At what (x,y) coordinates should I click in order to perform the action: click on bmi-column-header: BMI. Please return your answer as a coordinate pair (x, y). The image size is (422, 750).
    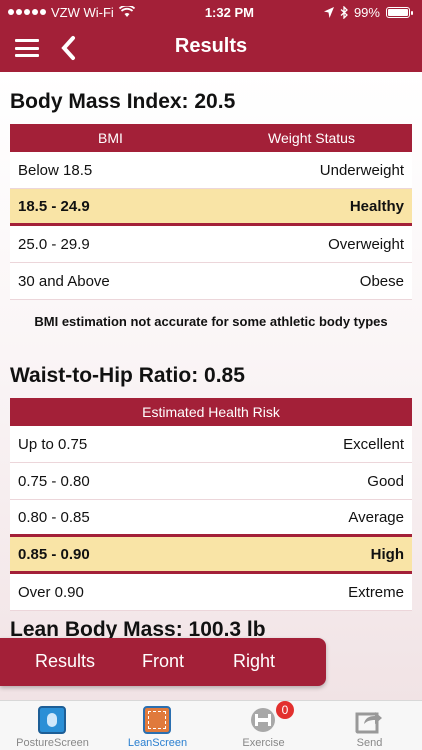
    Looking at the image, I should click on (110, 138).